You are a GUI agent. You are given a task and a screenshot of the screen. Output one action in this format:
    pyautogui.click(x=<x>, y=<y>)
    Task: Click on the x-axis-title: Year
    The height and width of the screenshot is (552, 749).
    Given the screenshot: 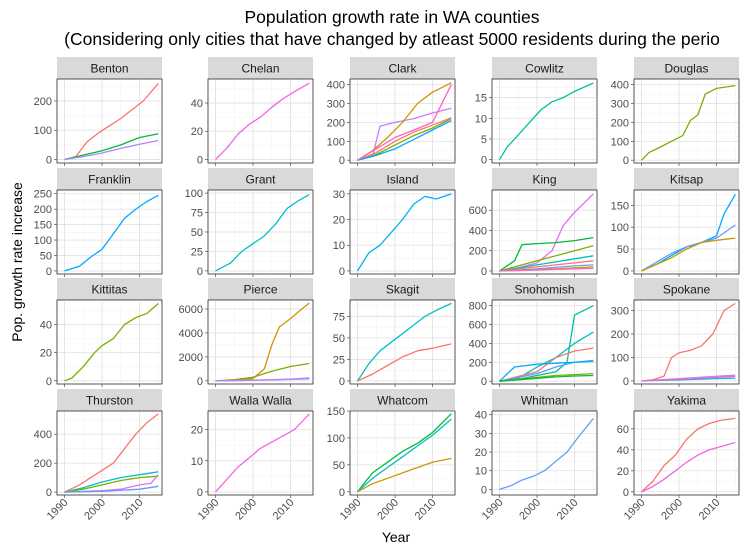 What is the action you would take?
    pyautogui.click(x=396, y=537)
    